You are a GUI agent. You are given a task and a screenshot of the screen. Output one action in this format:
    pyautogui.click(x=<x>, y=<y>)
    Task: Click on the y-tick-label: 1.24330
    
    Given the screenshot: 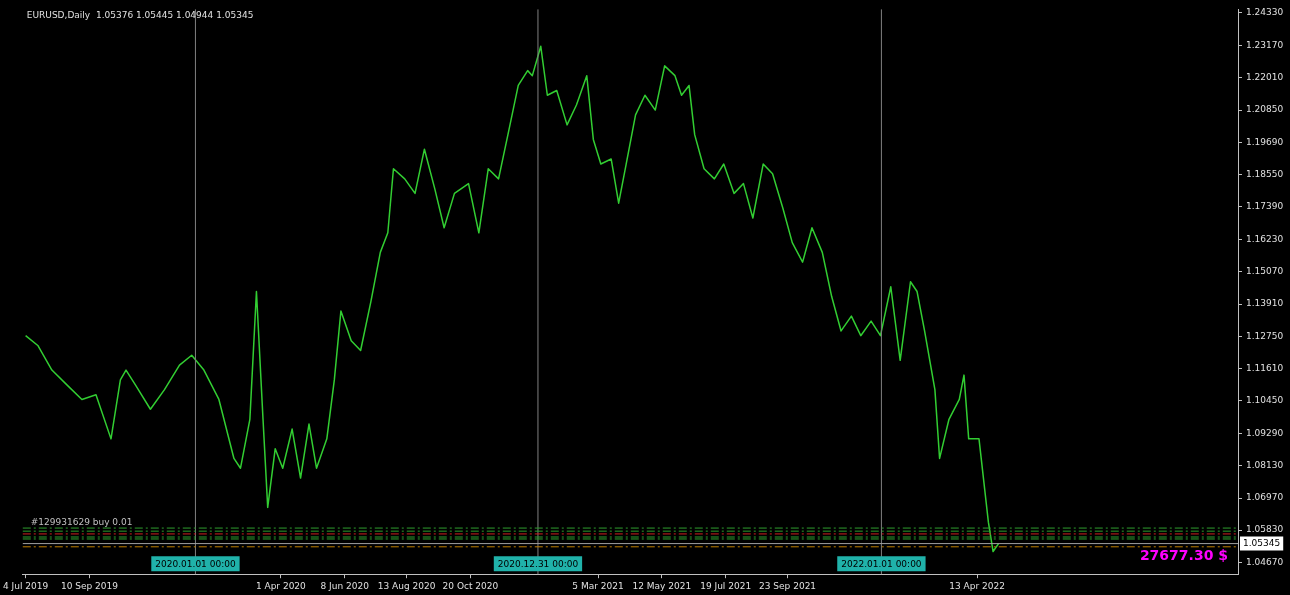 What is the action you would take?
    pyautogui.click(x=1265, y=12)
    